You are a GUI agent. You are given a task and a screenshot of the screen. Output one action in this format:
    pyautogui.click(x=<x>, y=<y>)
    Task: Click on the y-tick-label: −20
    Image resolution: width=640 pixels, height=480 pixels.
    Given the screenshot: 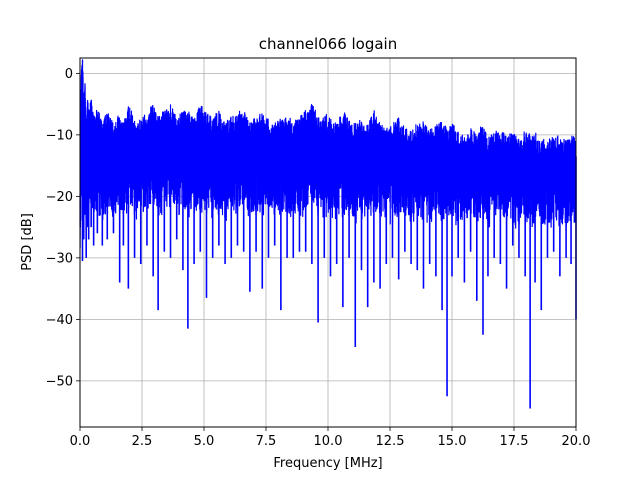 What is the action you would take?
    pyautogui.click(x=59, y=197)
    